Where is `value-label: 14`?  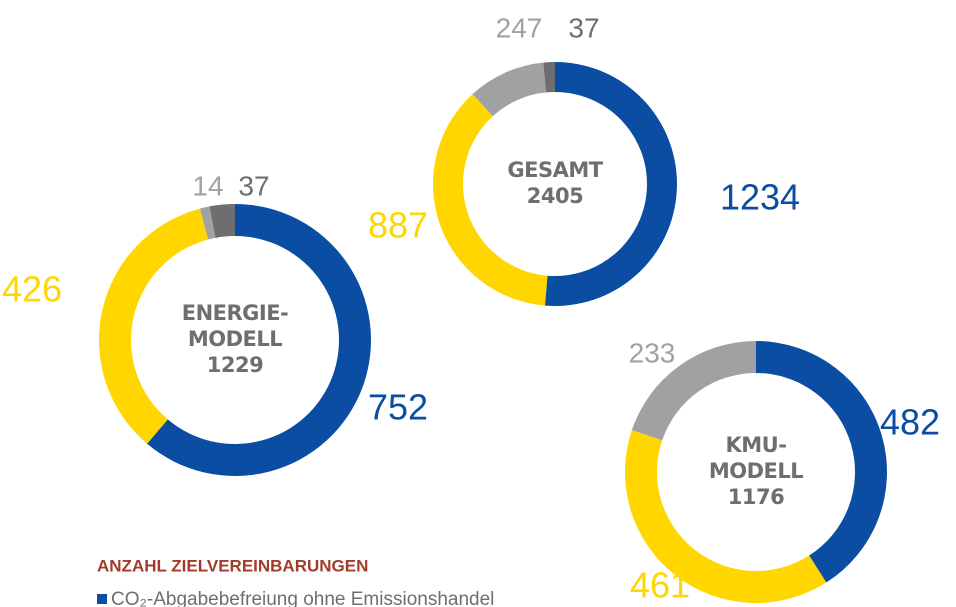
value-label: 14 is located at coordinates (207, 185).